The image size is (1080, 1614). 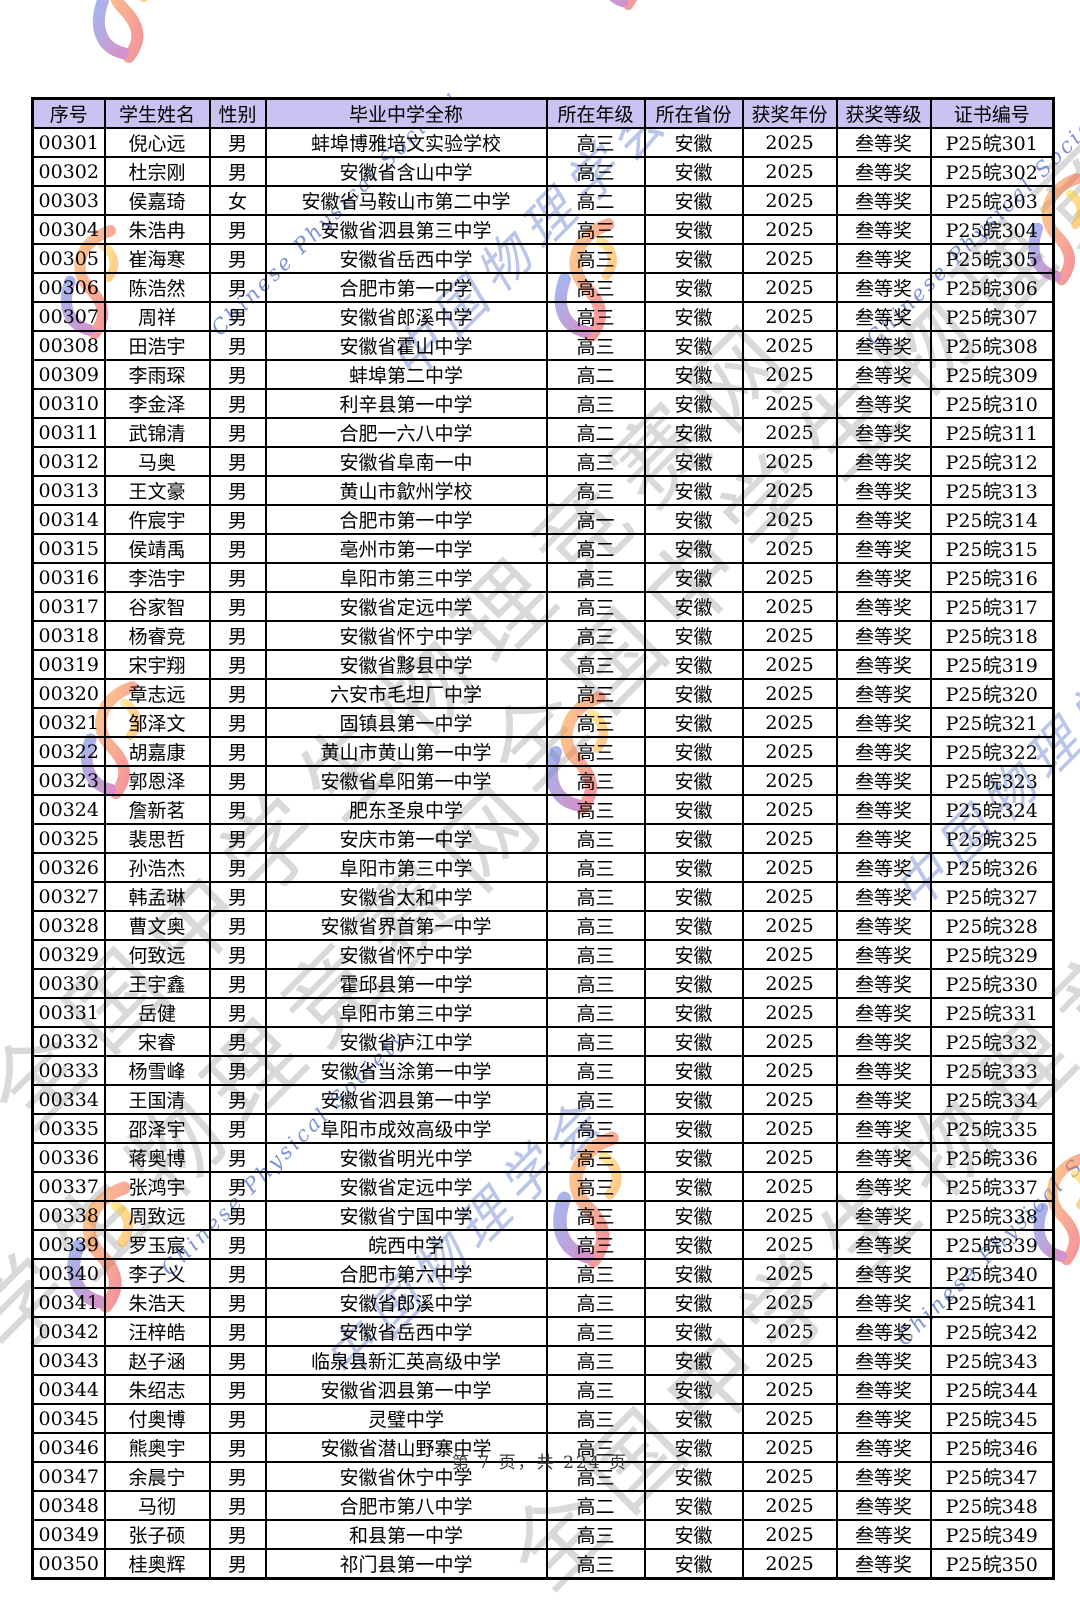 I want to click on cell-certificate-no: P25皖313, so click(x=992, y=490).